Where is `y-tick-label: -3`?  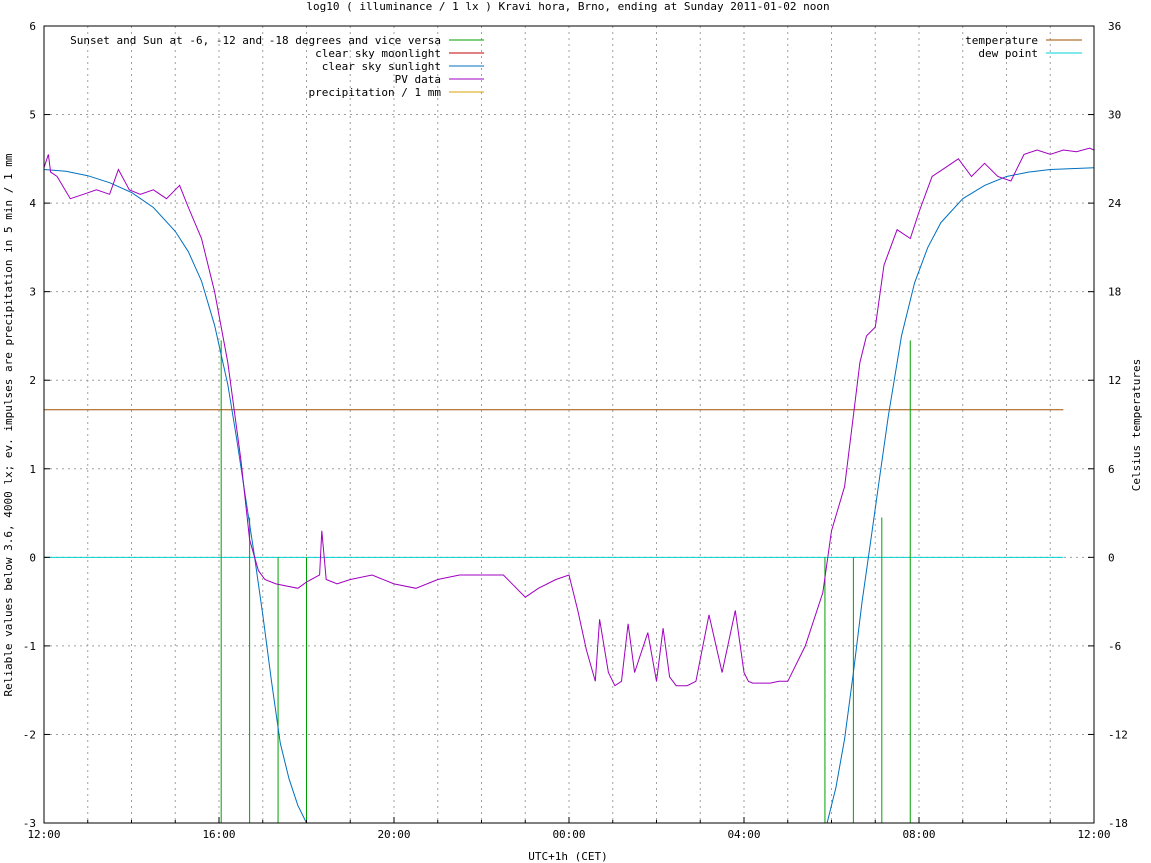
y-tick-label: -3 is located at coordinates (29, 823).